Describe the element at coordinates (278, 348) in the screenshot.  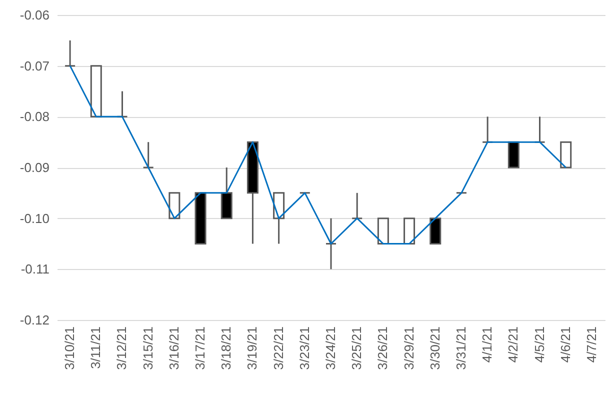
I see `x-tick-label: 3/22/21` at that location.